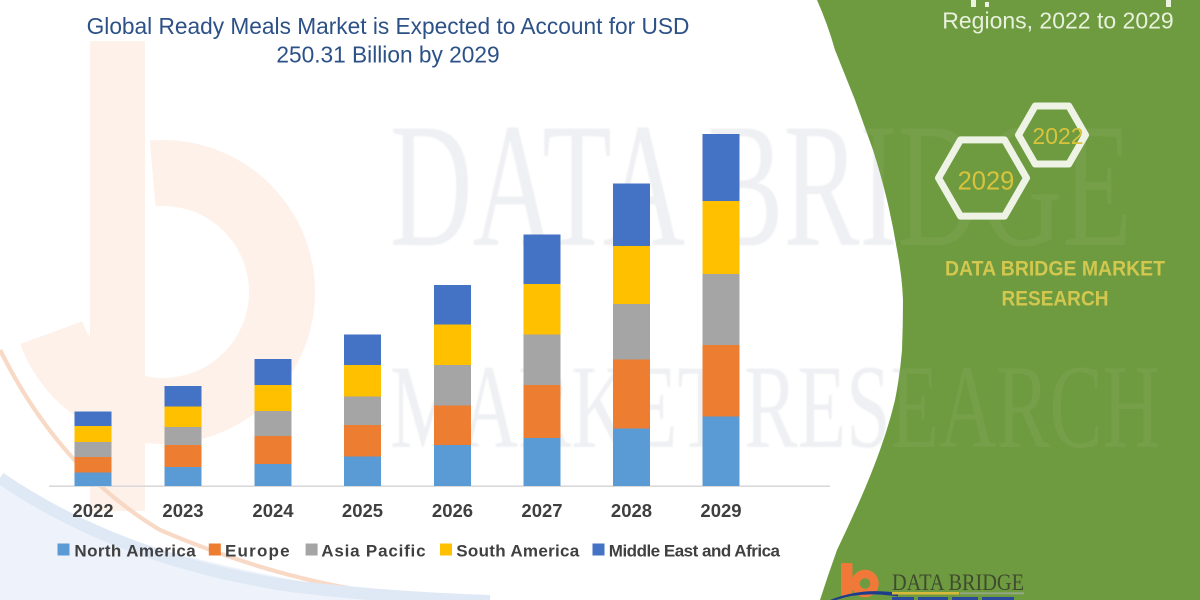 The width and height of the screenshot is (1200, 600). What do you see at coordinates (452, 510) in the screenshot?
I see `svg-text: 2026` at bounding box center [452, 510].